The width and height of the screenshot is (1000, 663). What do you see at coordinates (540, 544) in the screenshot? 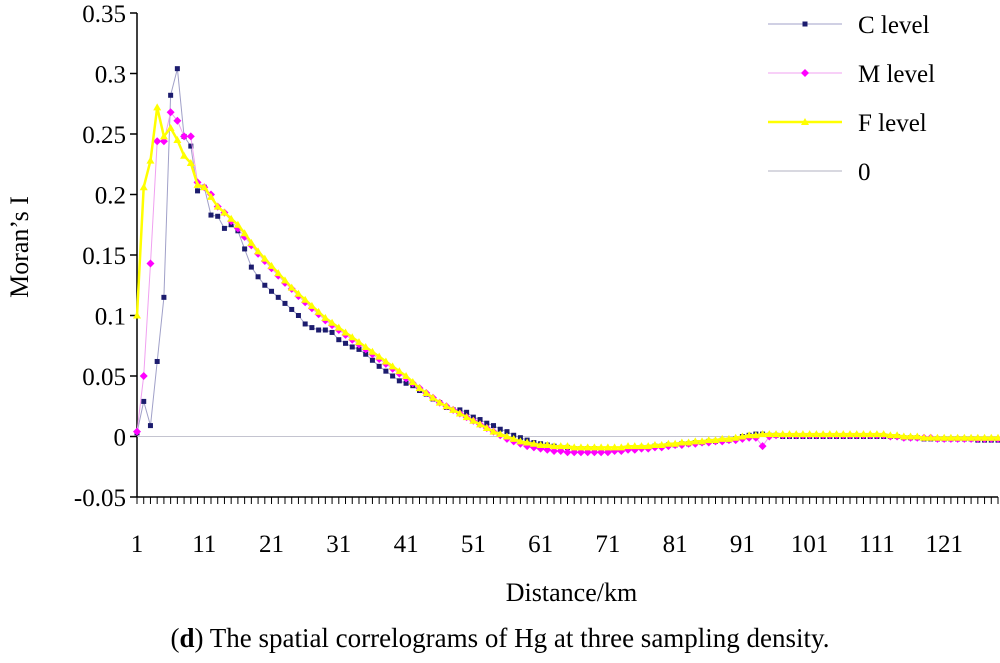
I see `x-tick-label: 61` at bounding box center [540, 544].